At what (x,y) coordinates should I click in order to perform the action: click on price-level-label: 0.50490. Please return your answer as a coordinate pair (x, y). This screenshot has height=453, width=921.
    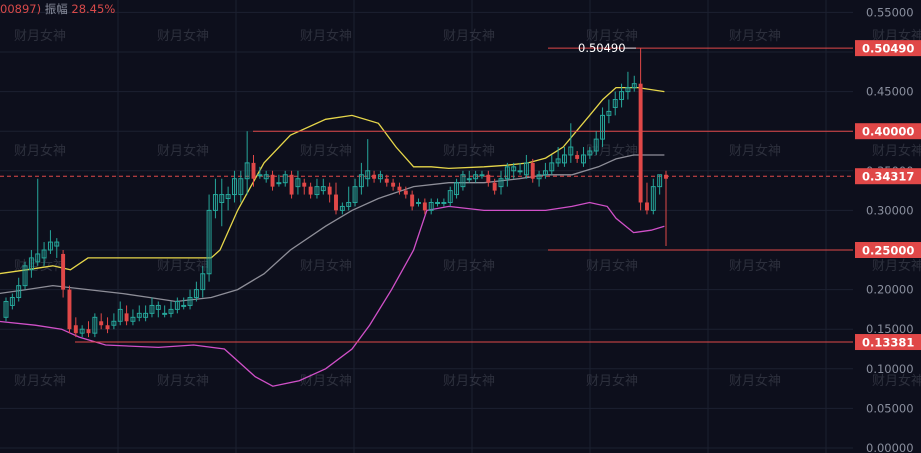
    Looking at the image, I should click on (888, 49).